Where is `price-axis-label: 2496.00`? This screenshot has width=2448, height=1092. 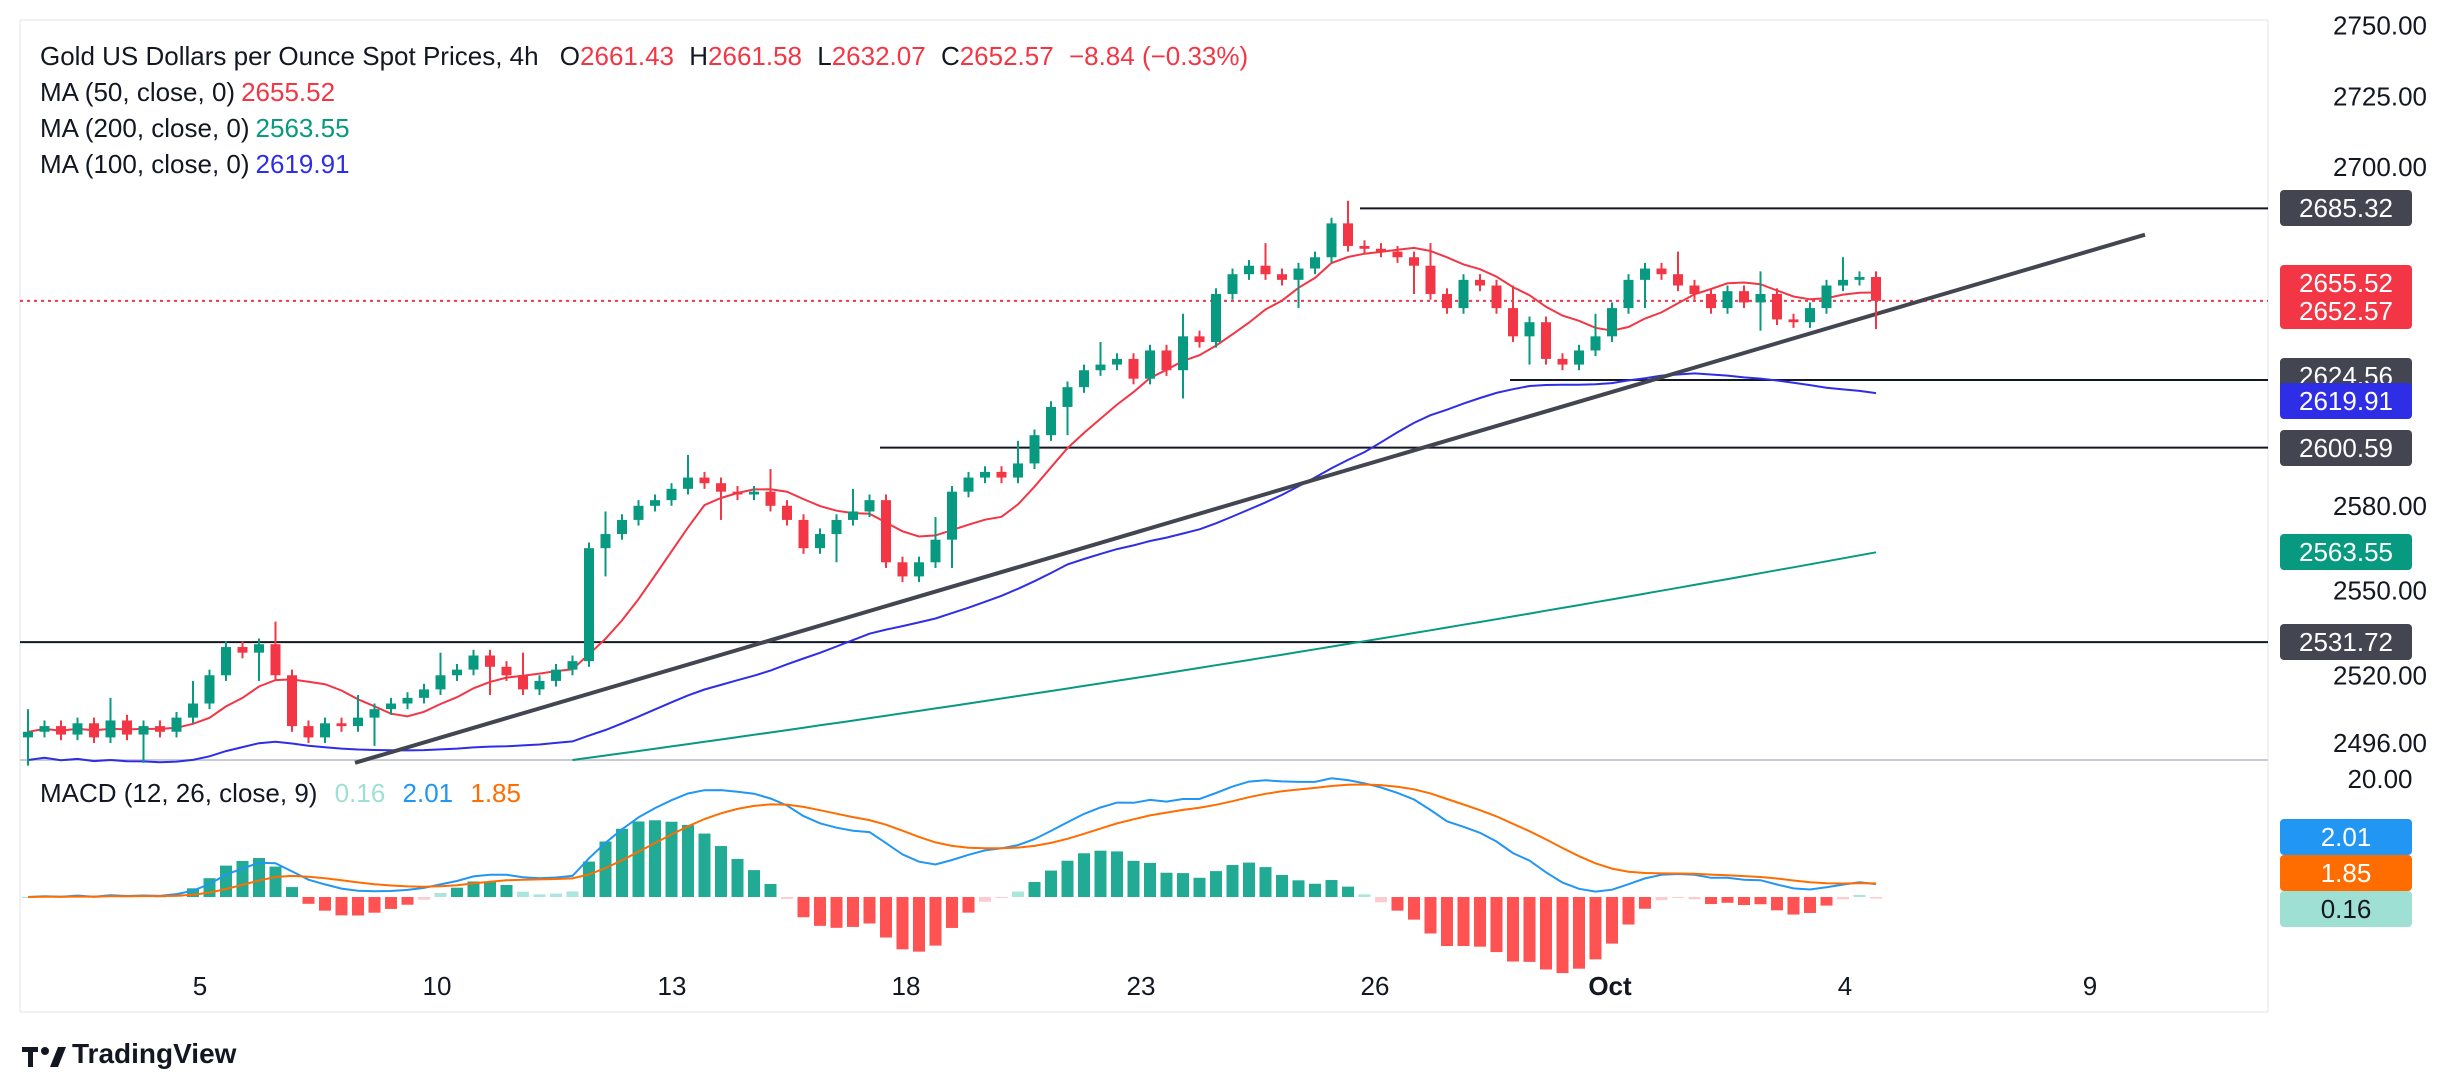 price-axis-label: 2496.00 is located at coordinates (2380, 743).